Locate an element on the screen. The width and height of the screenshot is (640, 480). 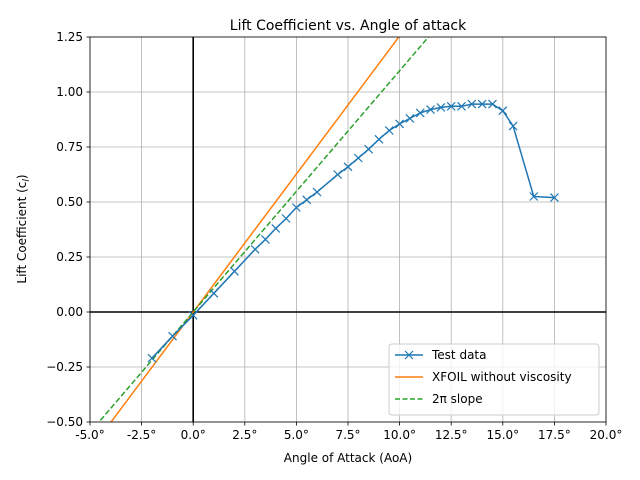
legend-label-2pi-slope: 2π slope is located at coordinates (457, 399).